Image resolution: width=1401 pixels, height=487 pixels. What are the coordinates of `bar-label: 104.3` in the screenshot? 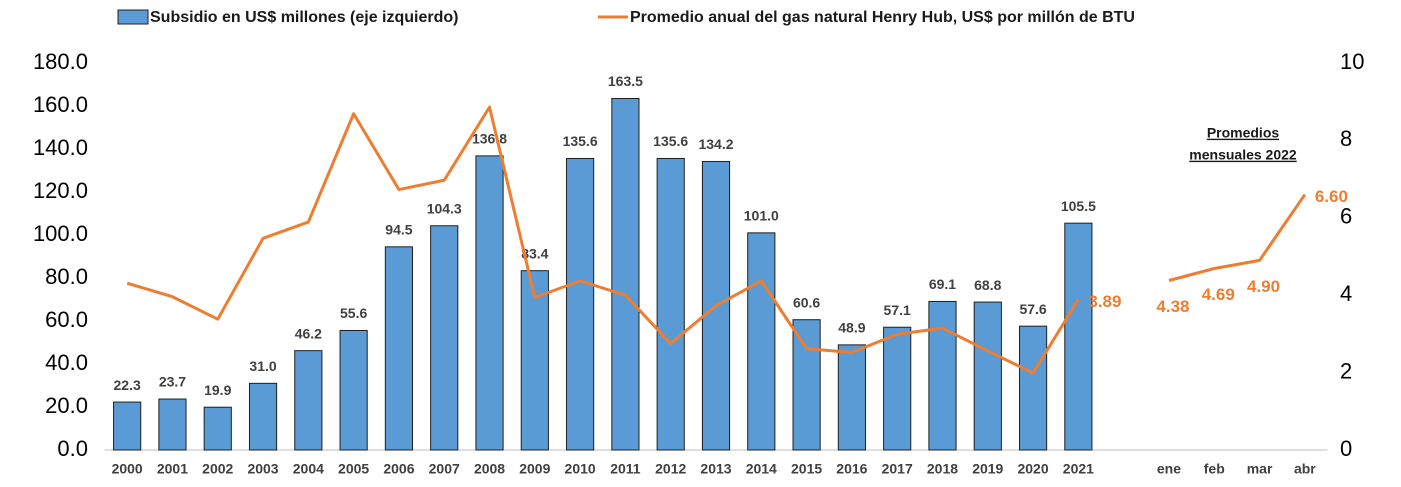 It's located at (444, 208).